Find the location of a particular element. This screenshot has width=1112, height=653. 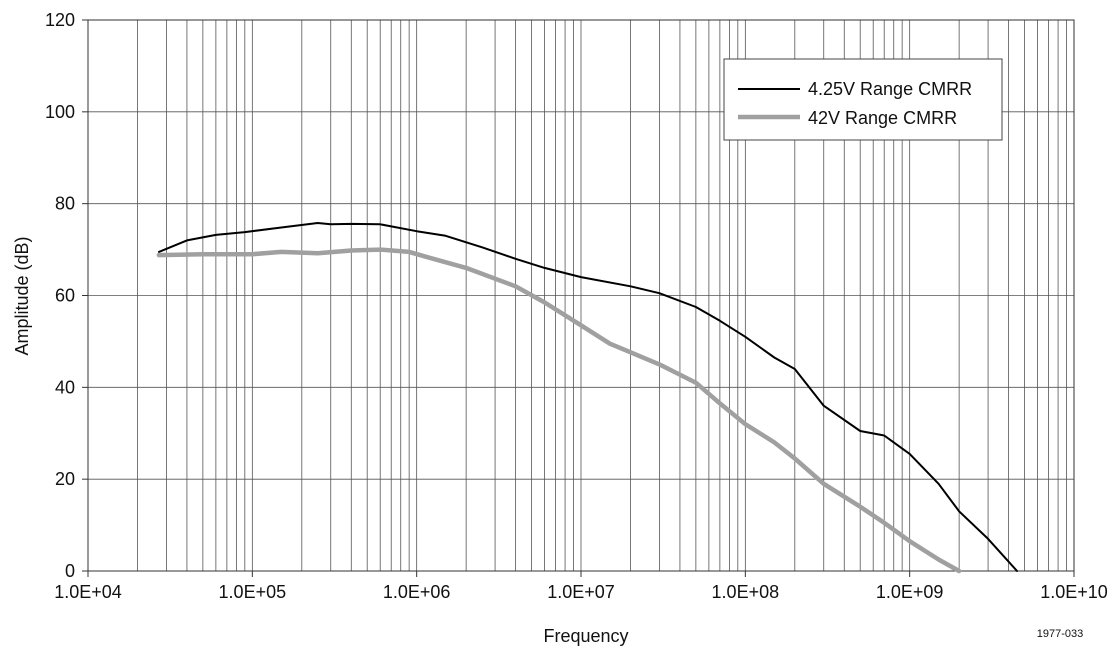

legend-label-4-25v: 4.25V Range CMRR is located at coordinates (890, 89).